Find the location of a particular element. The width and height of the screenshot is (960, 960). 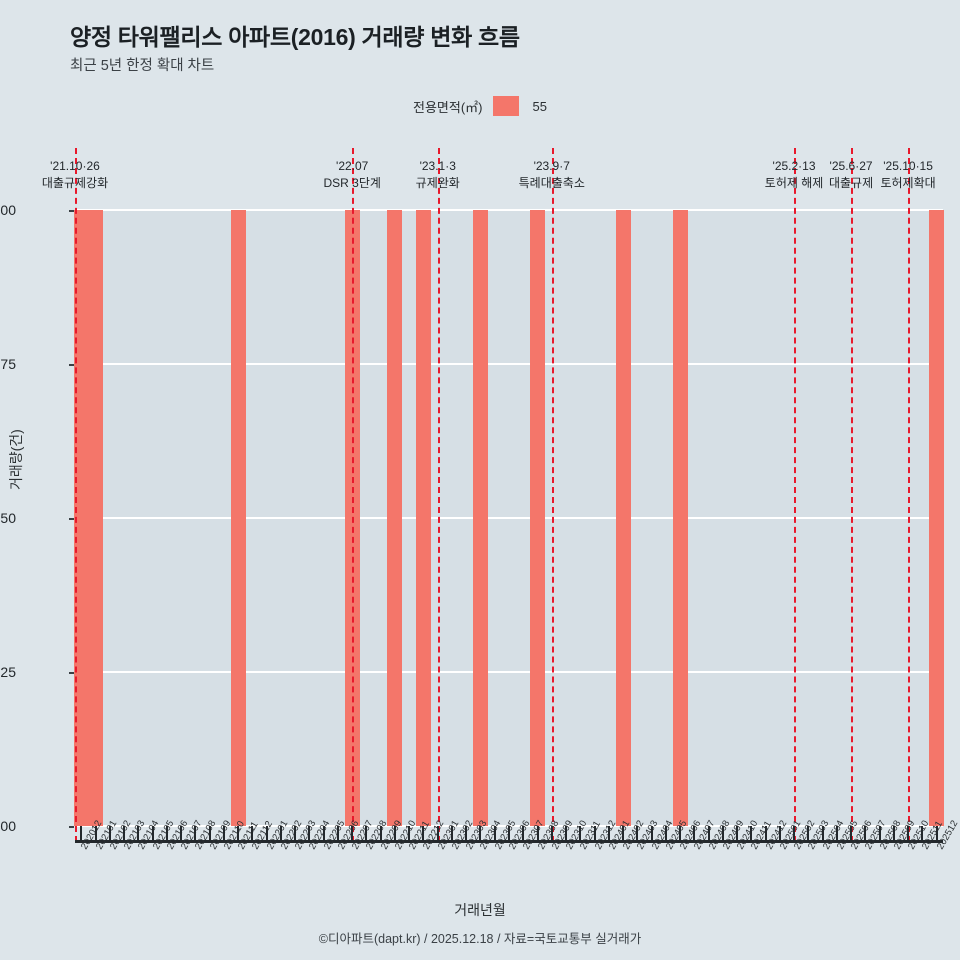

event-date: '25.6·27 is located at coordinates (851, 166).